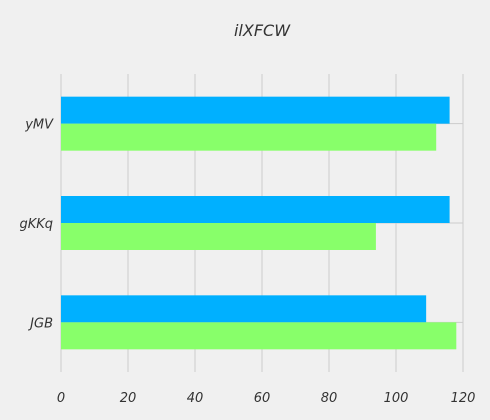 This screenshot has height=420, width=490. What do you see at coordinates (329, 398) in the screenshot?
I see `x-tick-label: 80` at bounding box center [329, 398].